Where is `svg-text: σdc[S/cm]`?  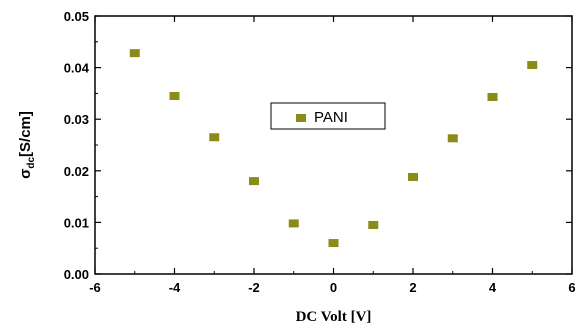
svg-text: σdc[S/cm] is located at coordinates (27, 145).